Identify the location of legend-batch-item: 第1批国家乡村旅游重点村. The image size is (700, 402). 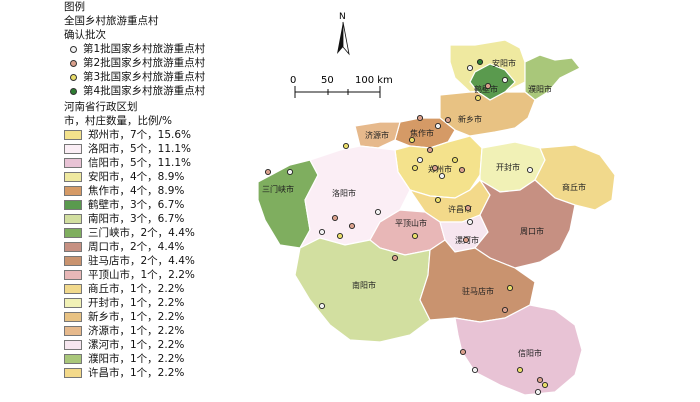
(184, 49).